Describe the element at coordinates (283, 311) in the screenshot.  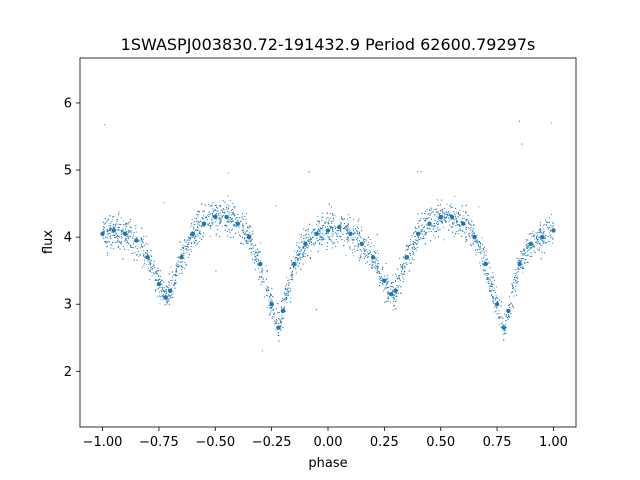
I see `data-point` at that location.